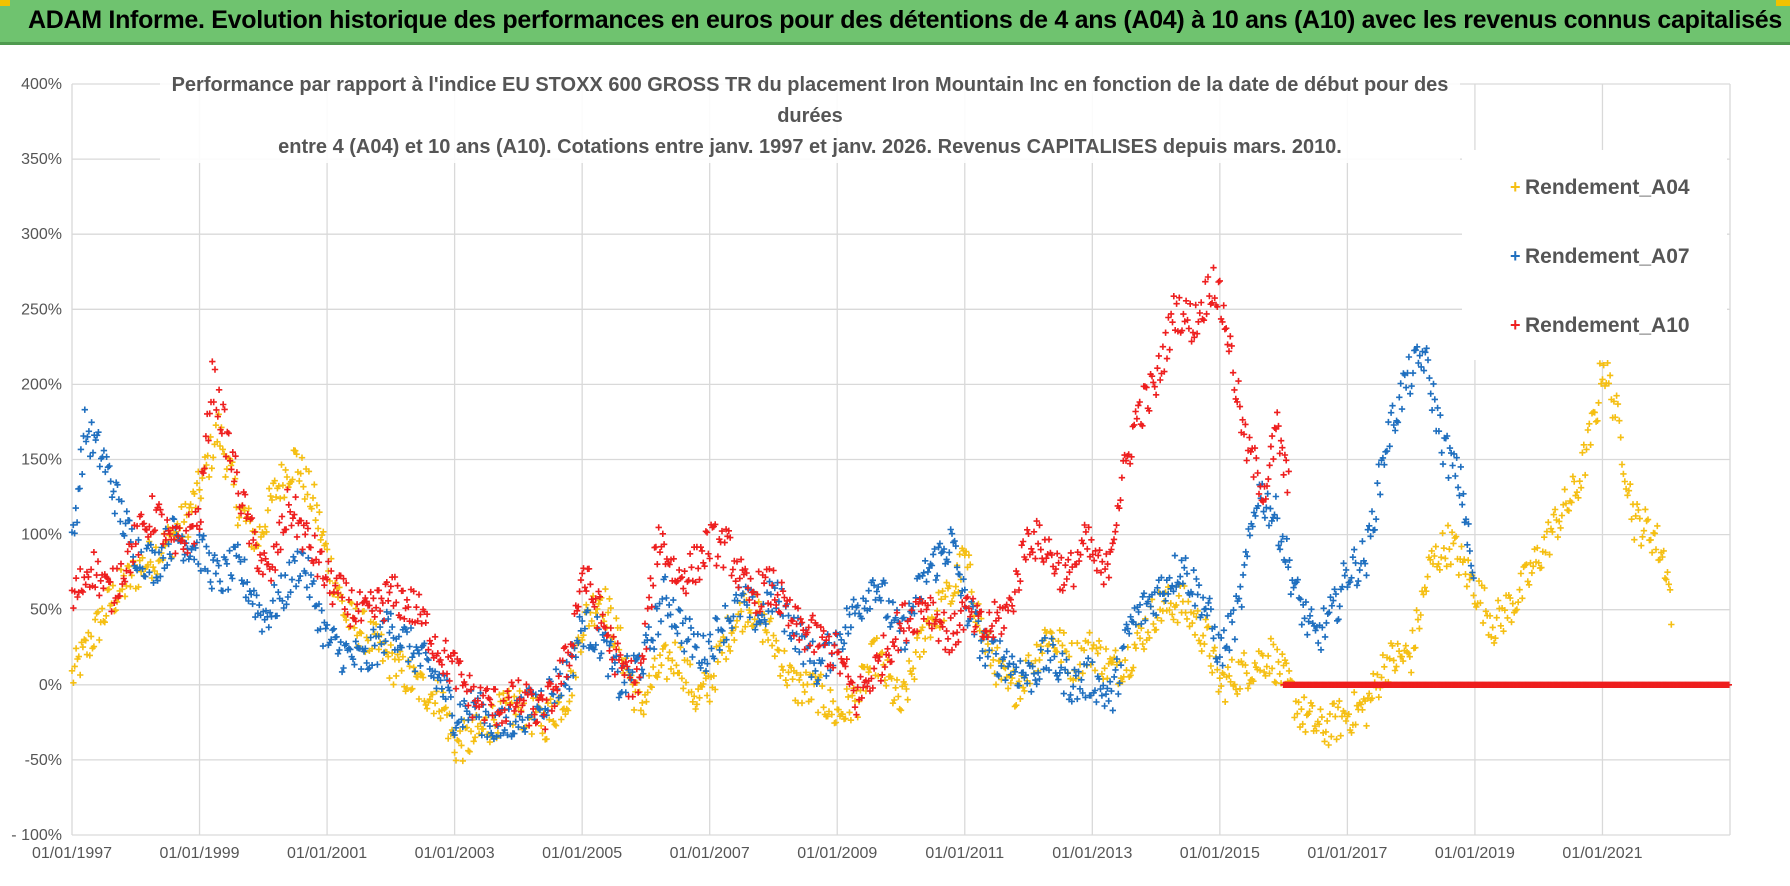  I want to click on x-tick-label: 01/01/1999, so click(199, 853).